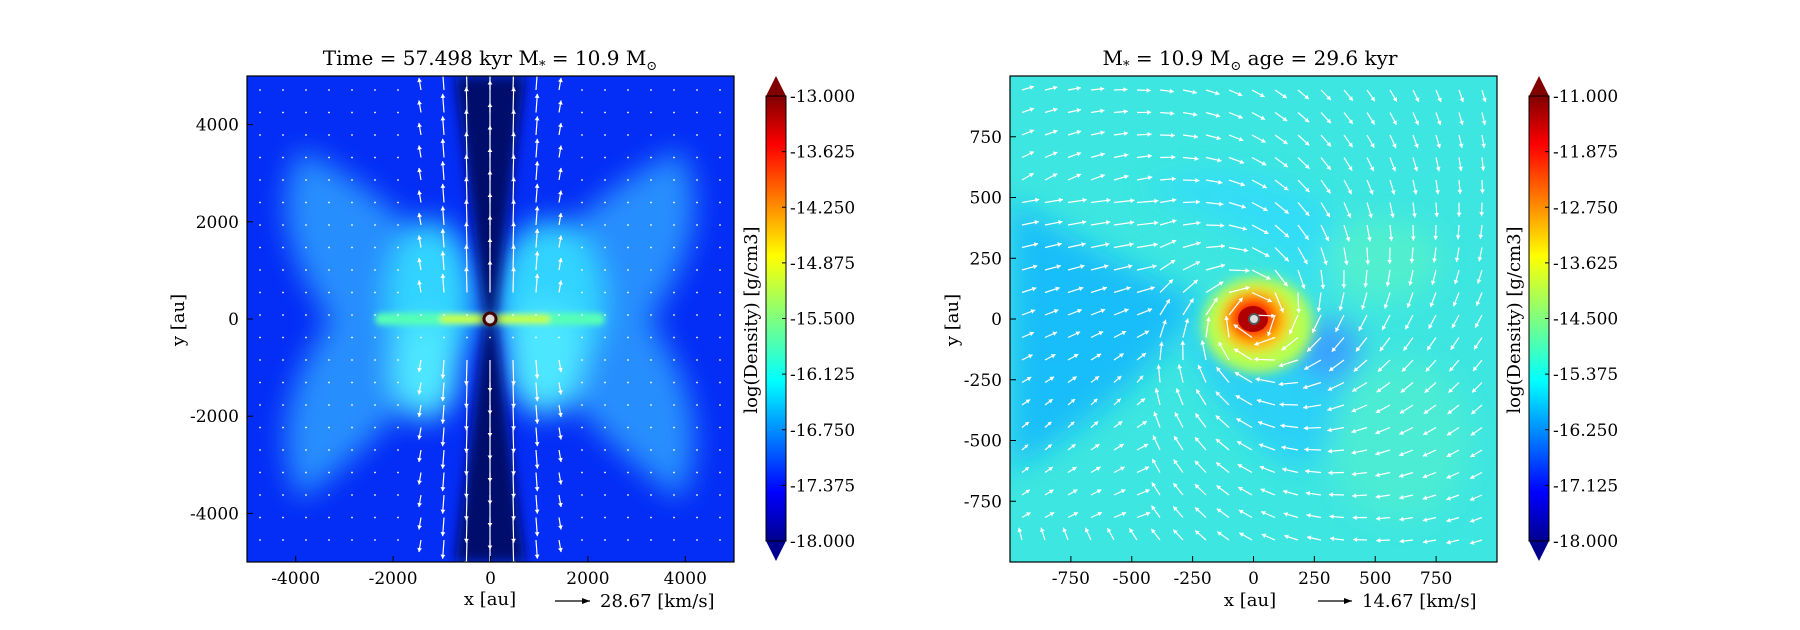 This screenshot has height=630, width=1800. What do you see at coordinates (1585, 153) in the screenshot?
I see `right-colorbar-tick-label: -11.875` at bounding box center [1585, 153].